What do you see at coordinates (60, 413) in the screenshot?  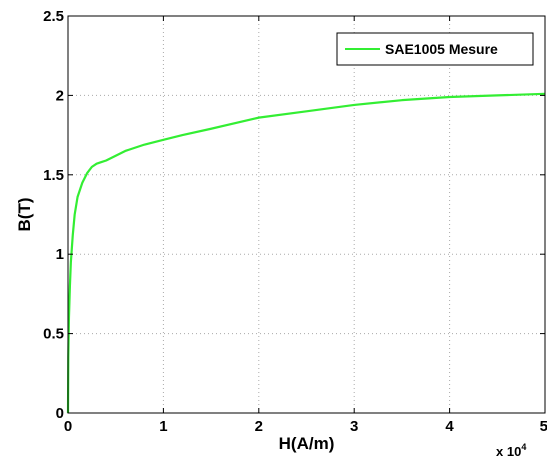 I see `y-tick-label: 0` at bounding box center [60, 413].